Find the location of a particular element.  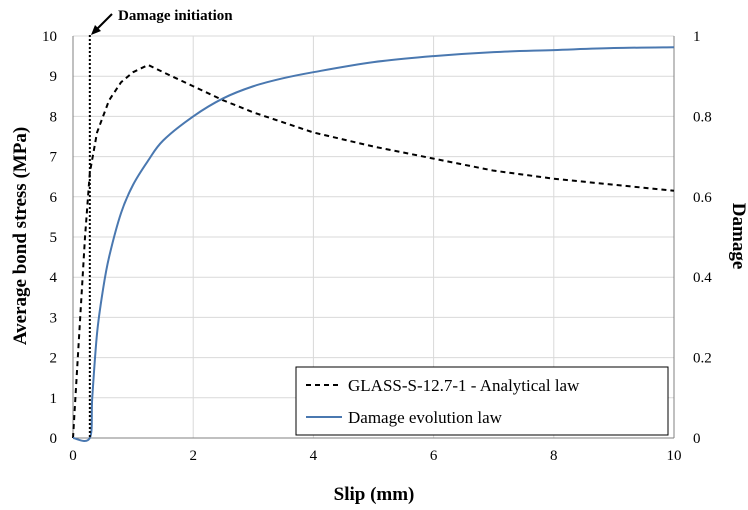

x-tick-label: 8 is located at coordinates (554, 456).